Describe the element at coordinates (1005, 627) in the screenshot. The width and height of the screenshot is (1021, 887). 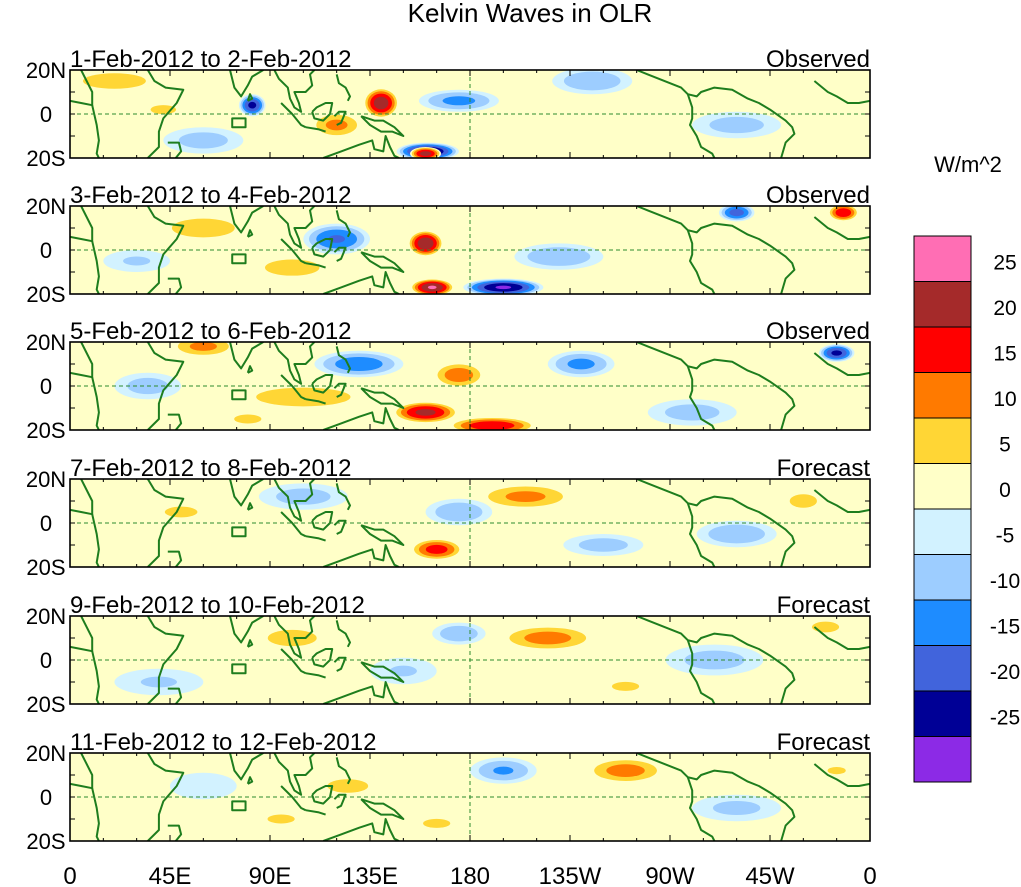
I see `colorbar-tick-label: -15` at that location.